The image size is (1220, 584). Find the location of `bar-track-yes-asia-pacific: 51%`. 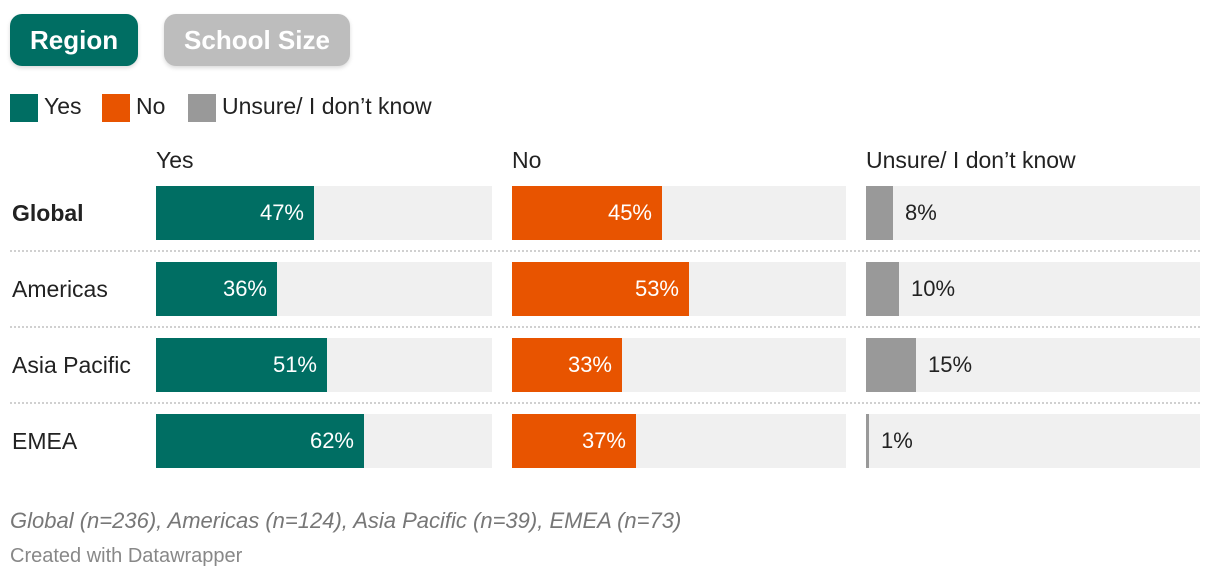

bar-track-yes-asia-pacific: 51% is located at coordinates (324, 365).